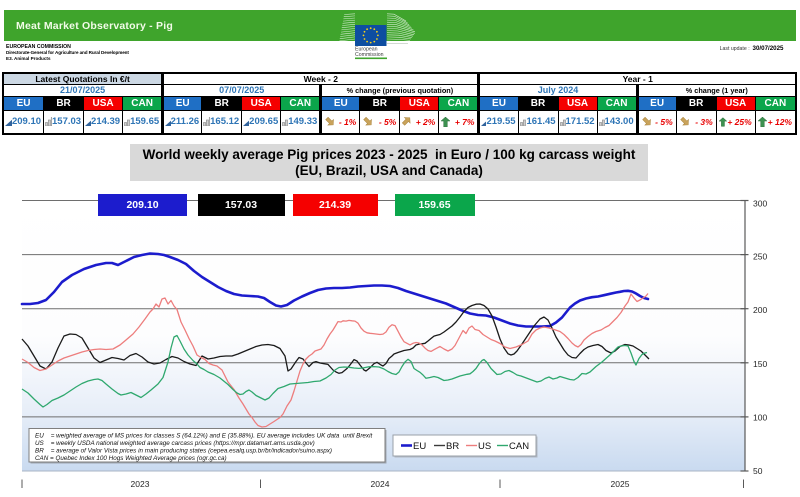 This screenshot has height=497, width=800. I want to click on svg-text: 300, so click(760, 204).